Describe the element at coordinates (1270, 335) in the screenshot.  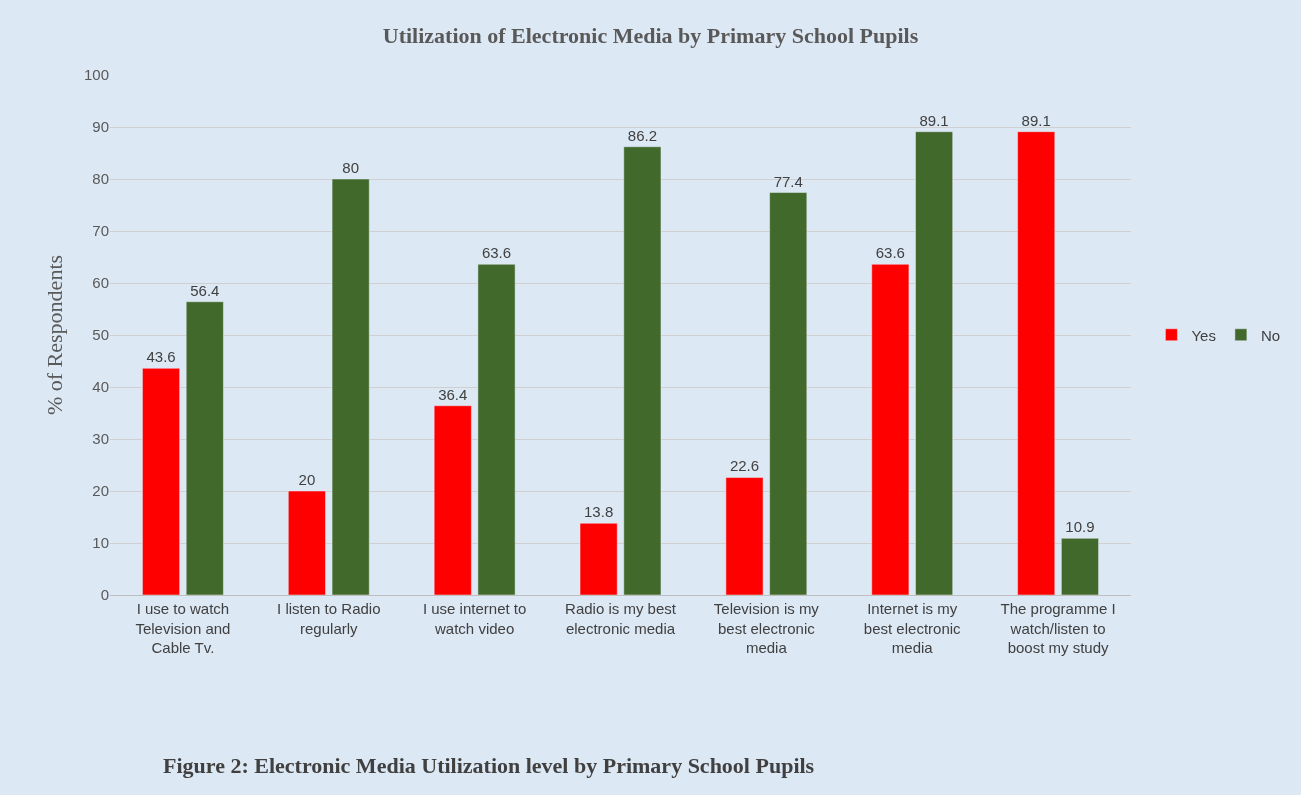
I see `legend-label: No` at that location.